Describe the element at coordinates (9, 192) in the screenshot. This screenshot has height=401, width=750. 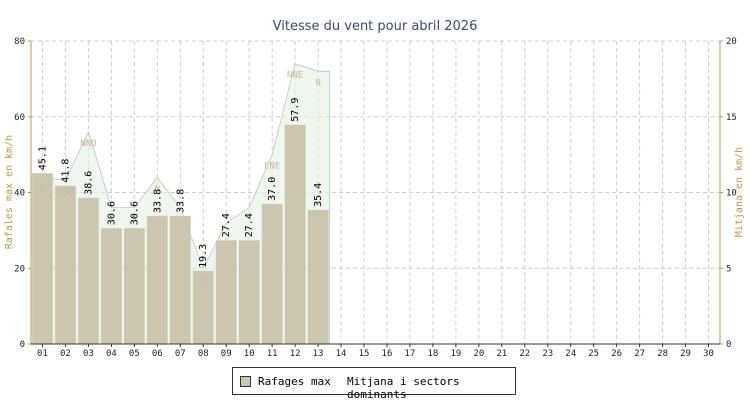
I see `y-axis-left-label: Rafales max en km/h` at that location.